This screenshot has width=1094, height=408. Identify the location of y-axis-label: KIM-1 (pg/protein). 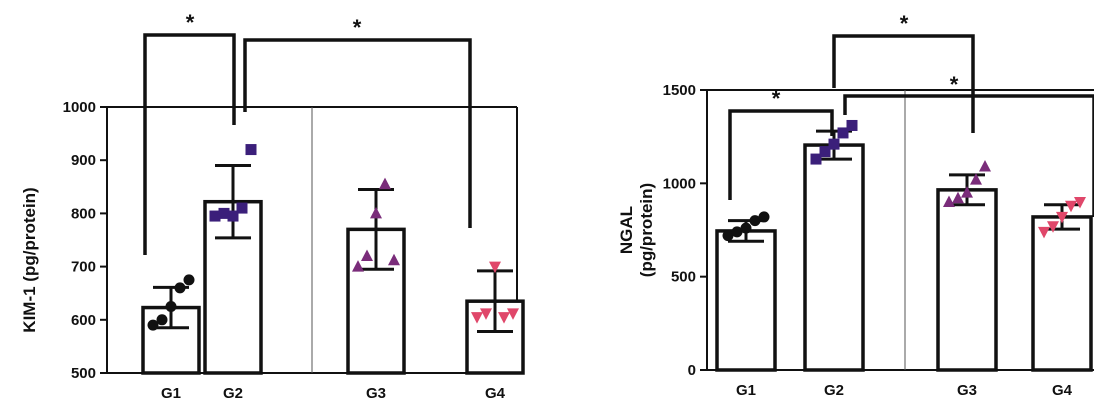
(29, 259).